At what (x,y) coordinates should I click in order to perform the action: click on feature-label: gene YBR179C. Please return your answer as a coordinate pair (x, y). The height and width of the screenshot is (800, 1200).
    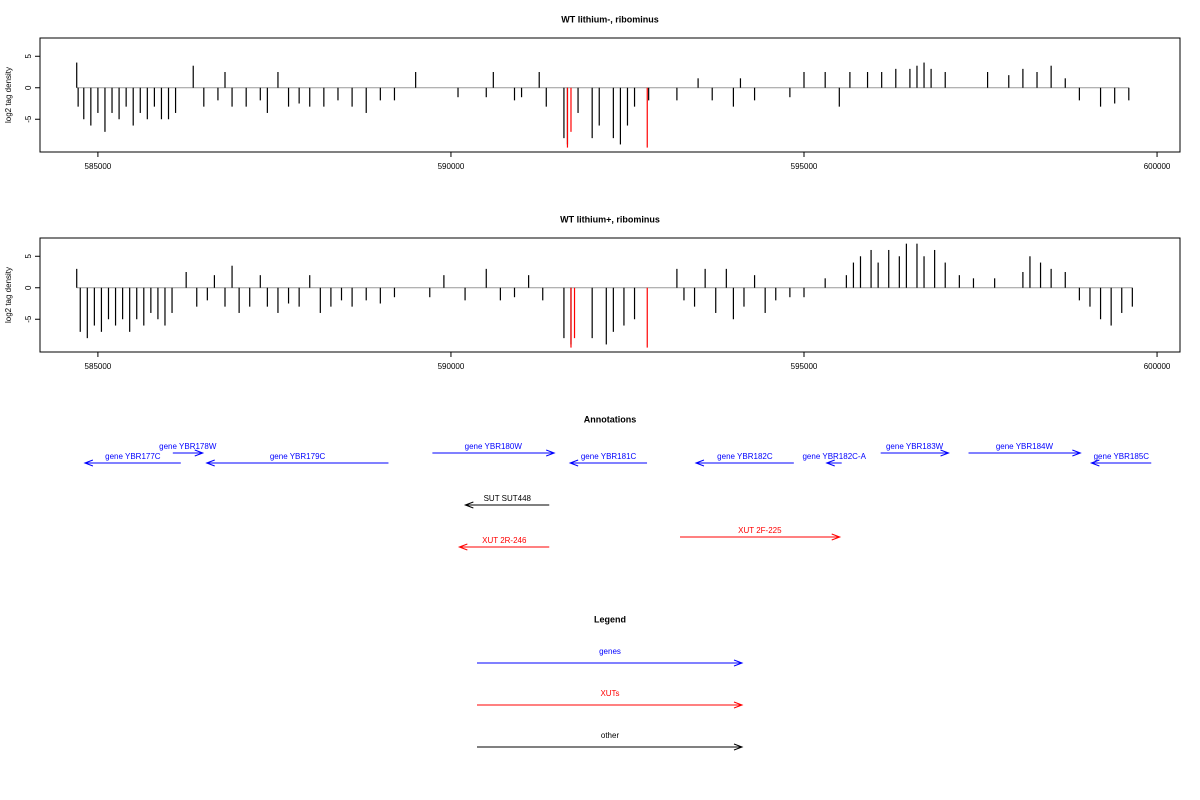
    Looking at the image, I should click on (298, 456).